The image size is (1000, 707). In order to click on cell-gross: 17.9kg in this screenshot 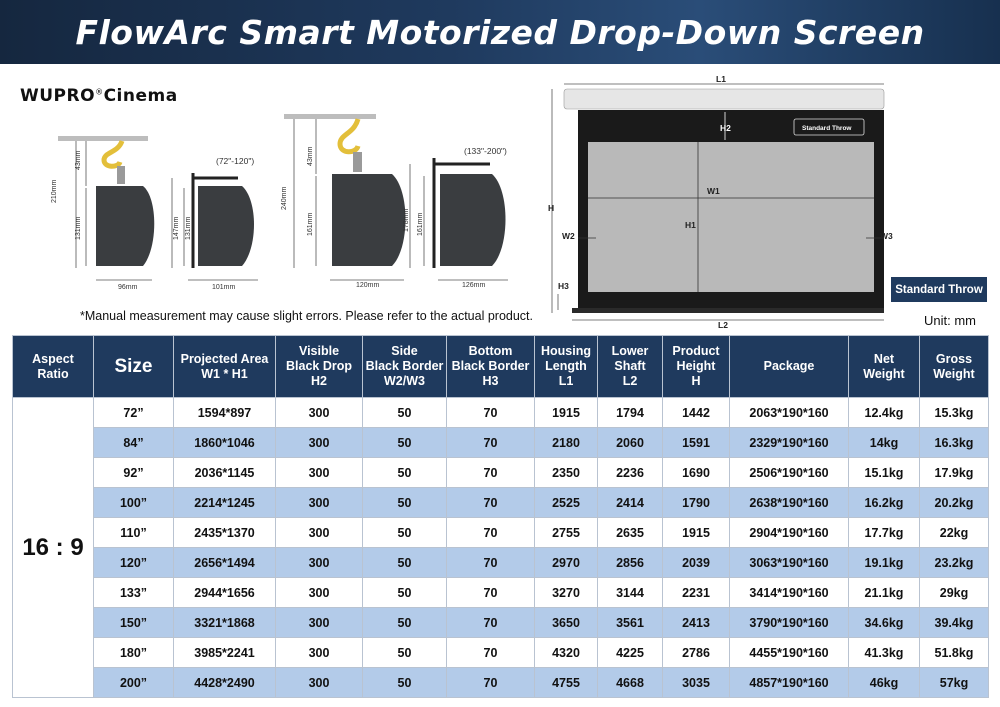, I will do `click(954, 472)`.